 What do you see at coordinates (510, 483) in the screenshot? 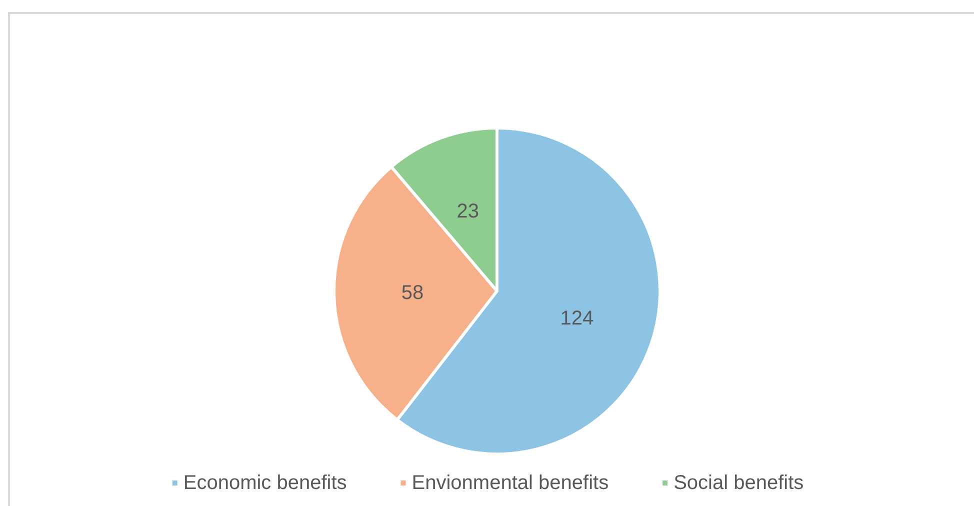
I see `legend-label: Envionmental benefits` at bounding box center [510, 483].